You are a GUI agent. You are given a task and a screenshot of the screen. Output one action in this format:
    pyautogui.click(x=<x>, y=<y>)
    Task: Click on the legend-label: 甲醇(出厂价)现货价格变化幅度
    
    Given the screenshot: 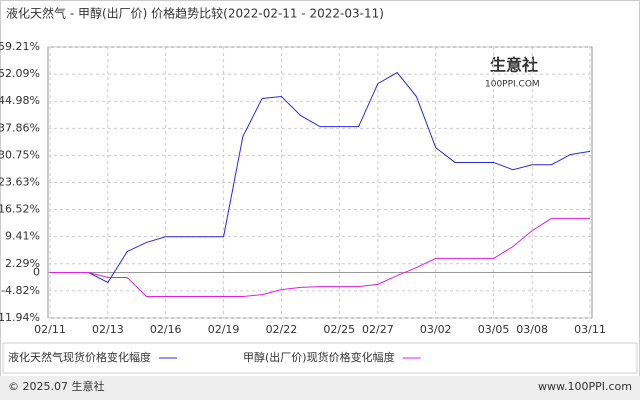 What is the action you would take?
    pyautogui.click(x=319, y=357)
    